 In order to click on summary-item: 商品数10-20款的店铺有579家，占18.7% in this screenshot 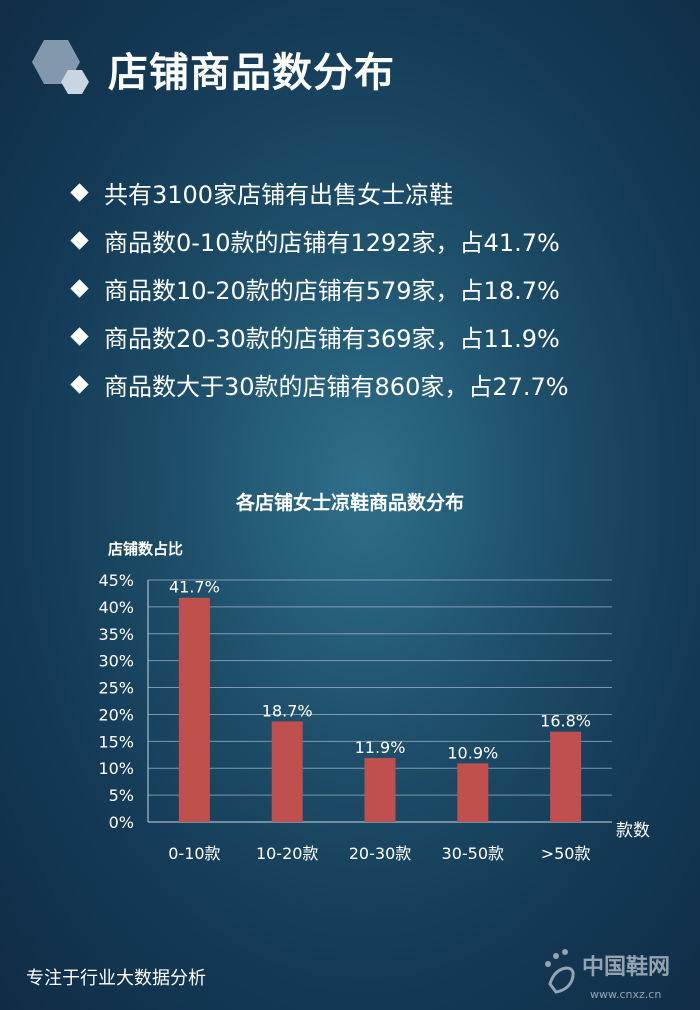, I will do `click(319, 288)`.